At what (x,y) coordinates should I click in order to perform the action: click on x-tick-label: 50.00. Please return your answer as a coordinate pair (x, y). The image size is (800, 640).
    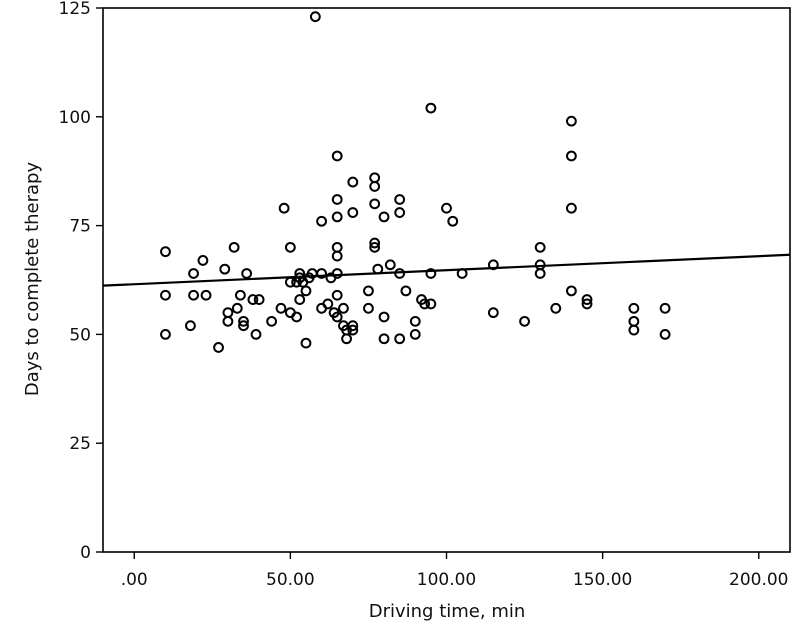
    Looking at the image, I should click on (290, 580).